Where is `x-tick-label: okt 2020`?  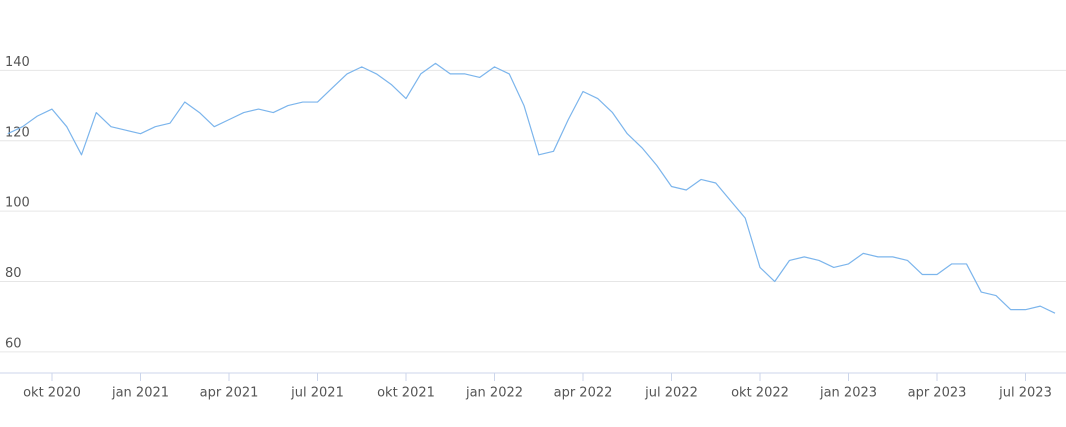 x-tick-label: okt 2020 is located at coordinates (52, 393).